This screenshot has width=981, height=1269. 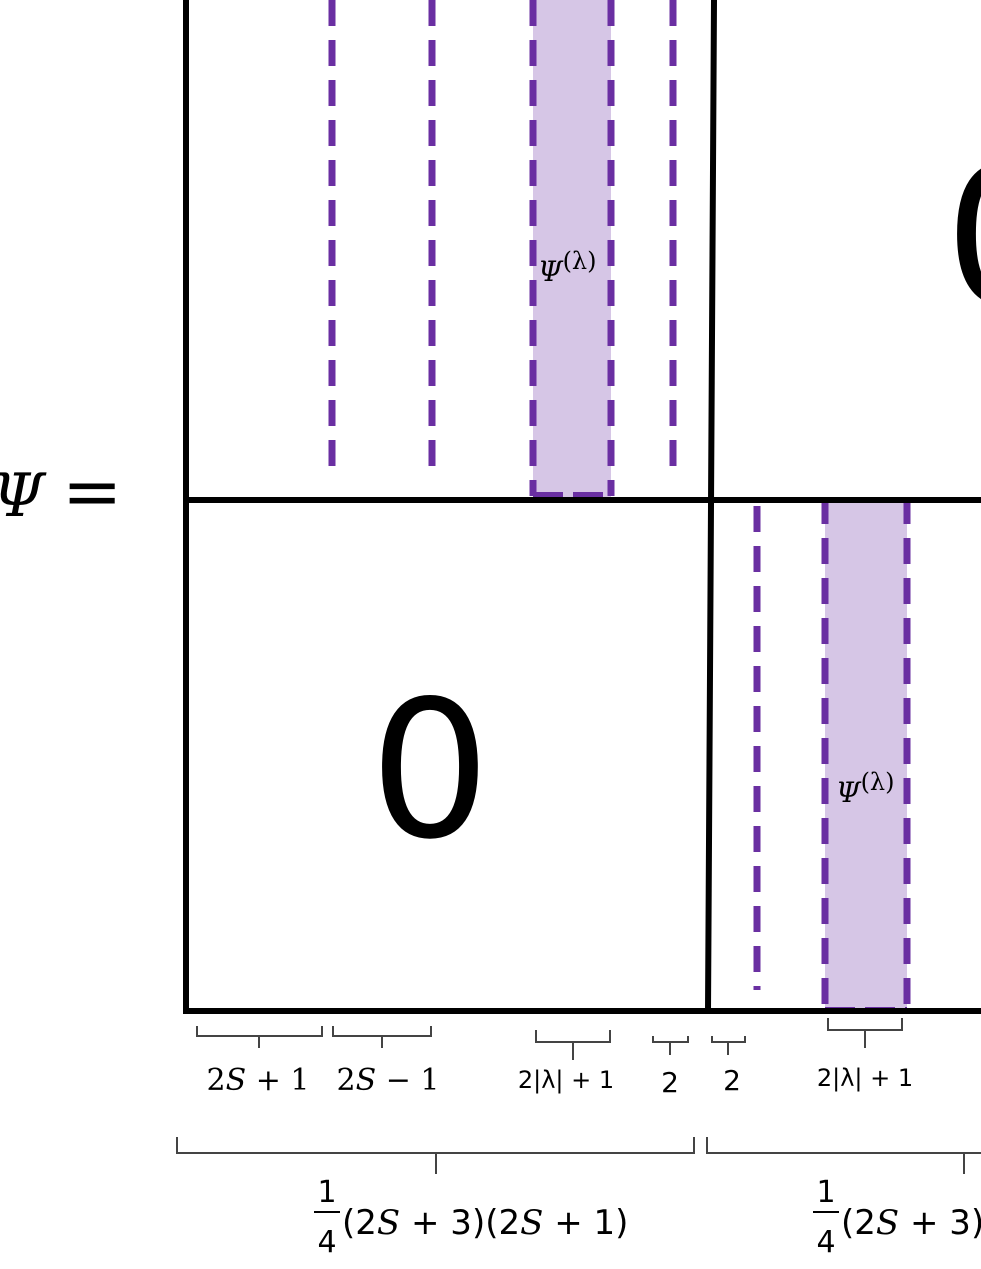 What do you see at coordinates (92, 491) in the screenshot?
I see `equals-sign: =` at bounding box center [92, 491].